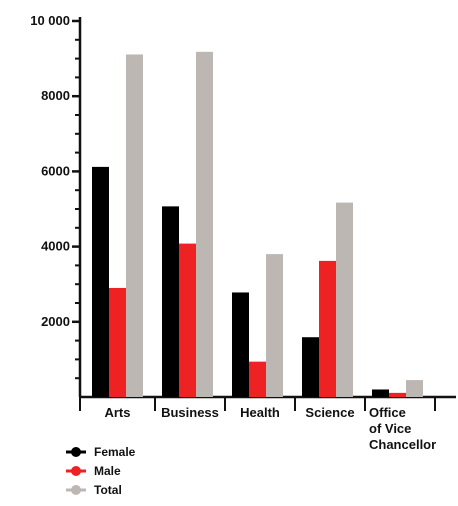 Image resolution: width=458 pixels, height=506 pixels. Describe the element at coordinates (402, 428) in the screenshot. I see `x-category-label: Office of Vice Chancellor` at that location.